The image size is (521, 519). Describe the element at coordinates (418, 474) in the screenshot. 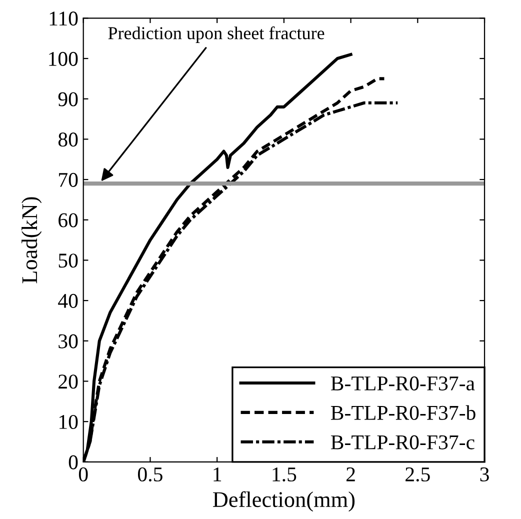

I see `x-tick-label: 2.5` at that location.